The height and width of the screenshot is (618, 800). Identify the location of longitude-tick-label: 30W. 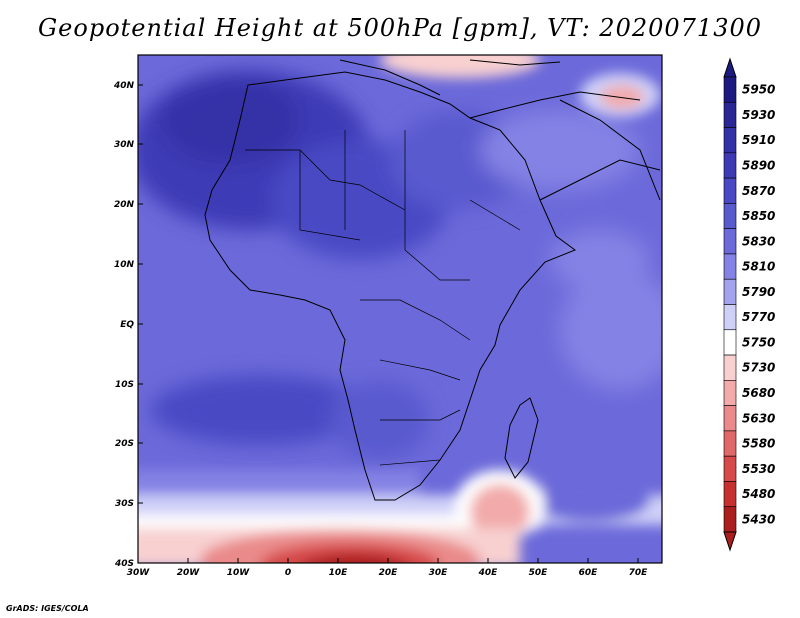
(139, 573).